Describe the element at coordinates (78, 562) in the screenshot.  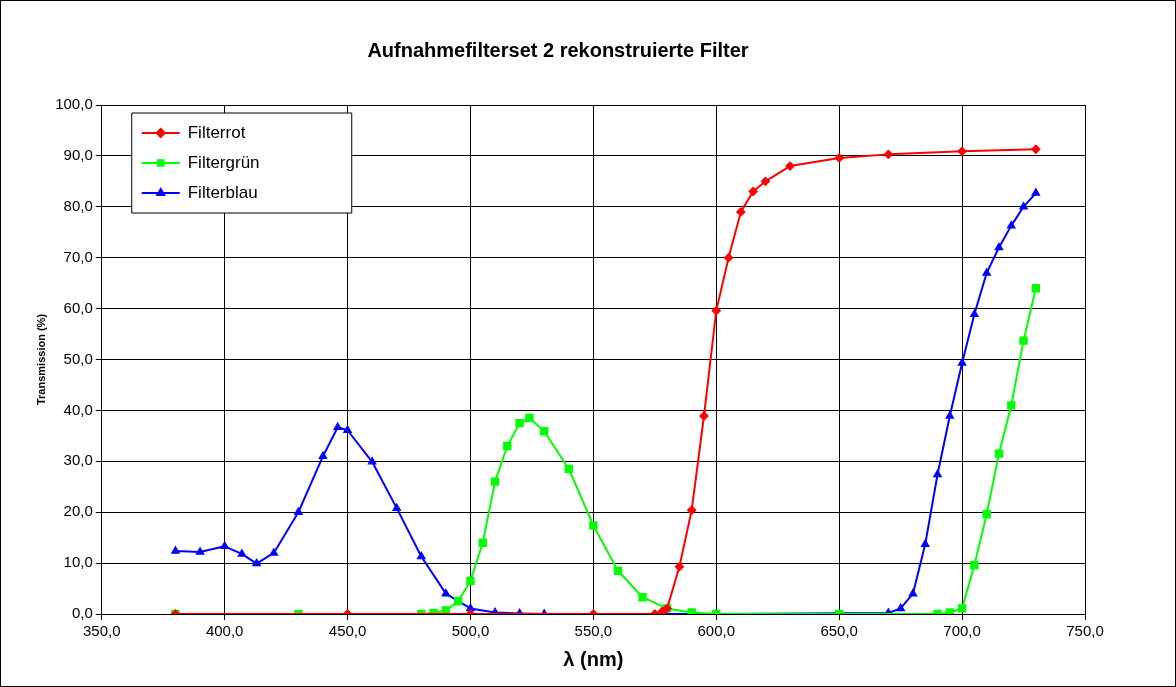
I see `y-tick-label: 10,0` at that location.